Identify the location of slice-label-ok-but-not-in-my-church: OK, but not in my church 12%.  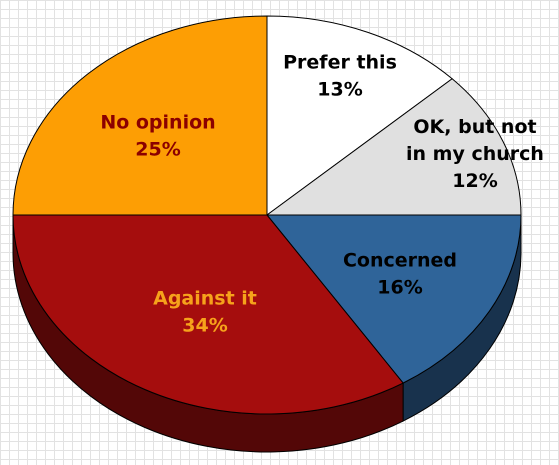
(475, 154).